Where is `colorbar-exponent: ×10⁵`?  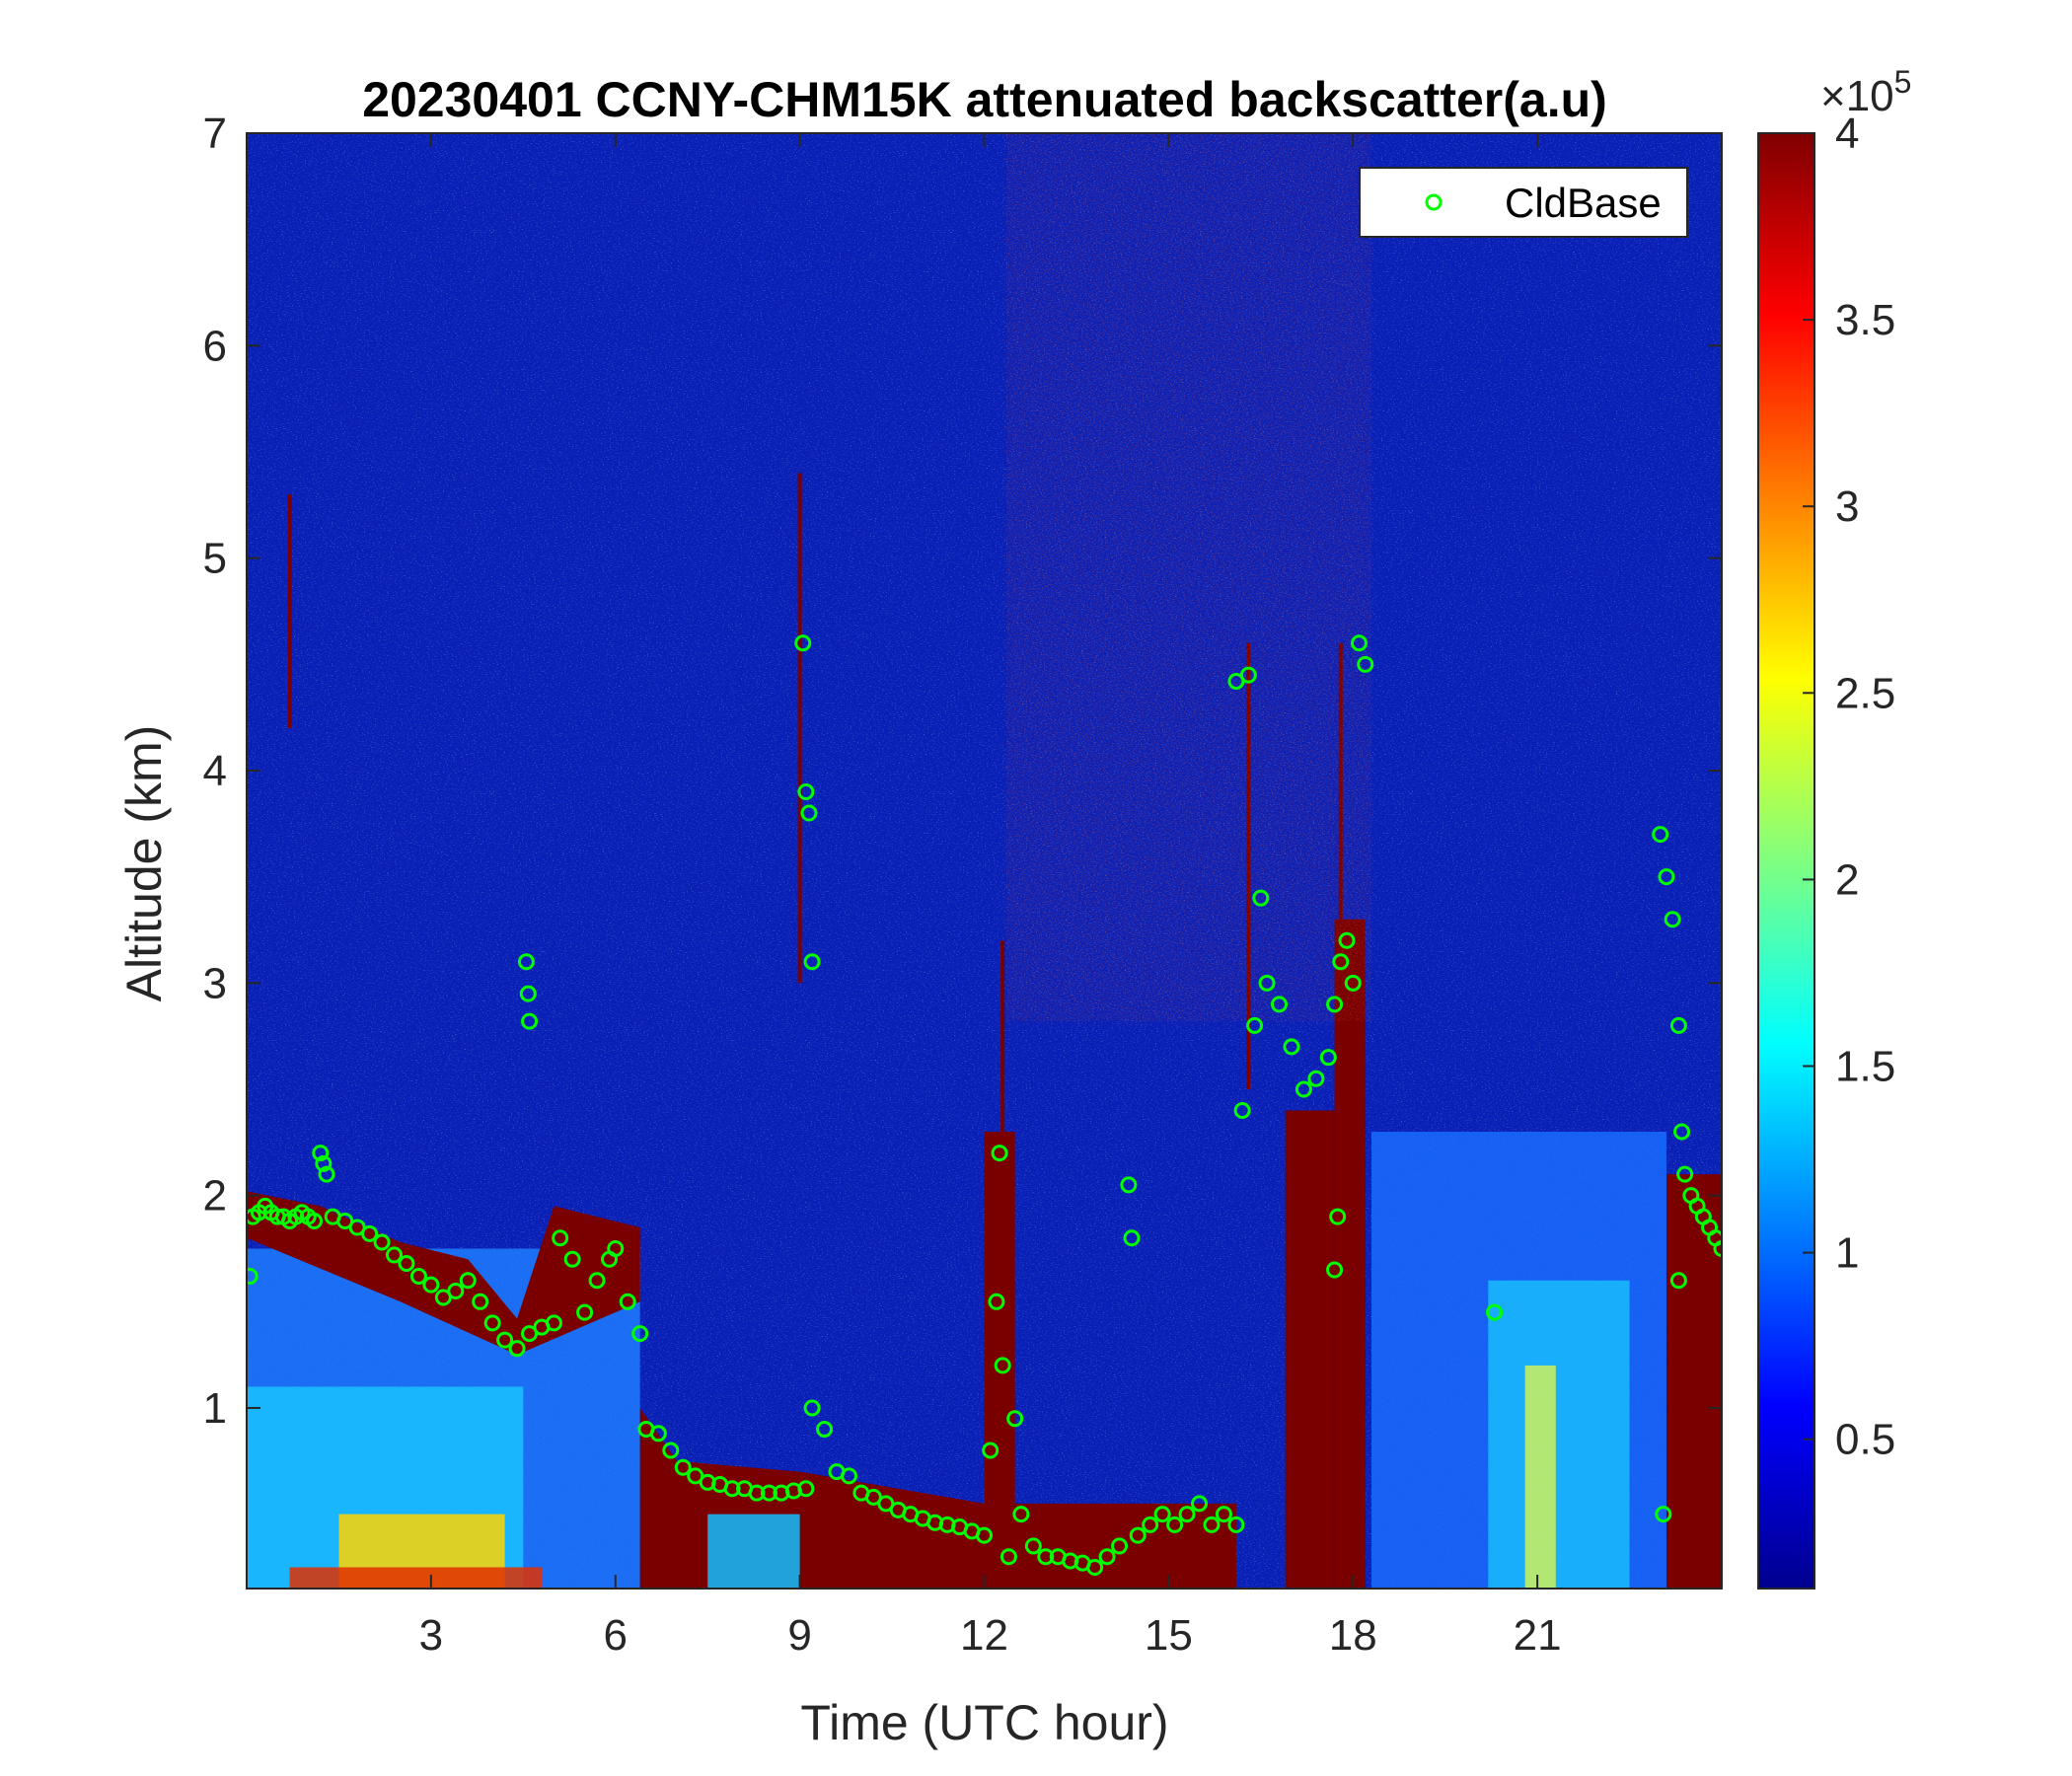
colorbar-exponent: ×10⁵ is located at coordinates (1866, 92).